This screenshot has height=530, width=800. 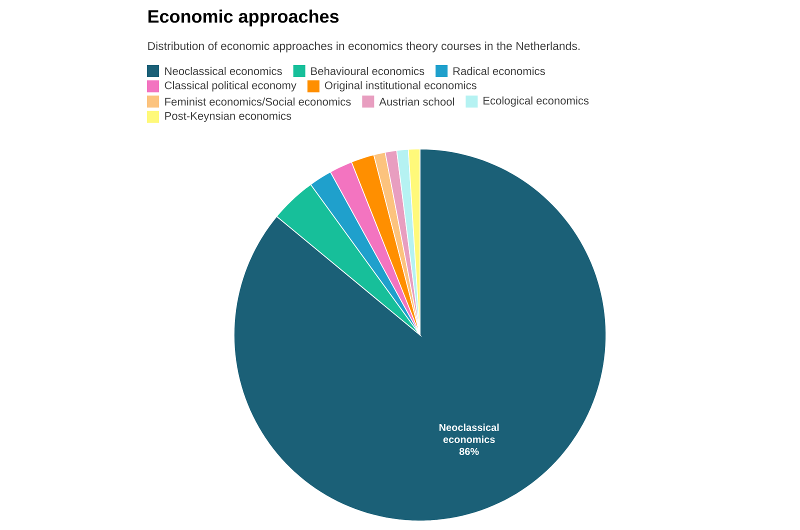 What do you see at coordinates (416, 102) in the screenshot?
I see `legend-label: Austrian school` at bounding box center [416, 102].